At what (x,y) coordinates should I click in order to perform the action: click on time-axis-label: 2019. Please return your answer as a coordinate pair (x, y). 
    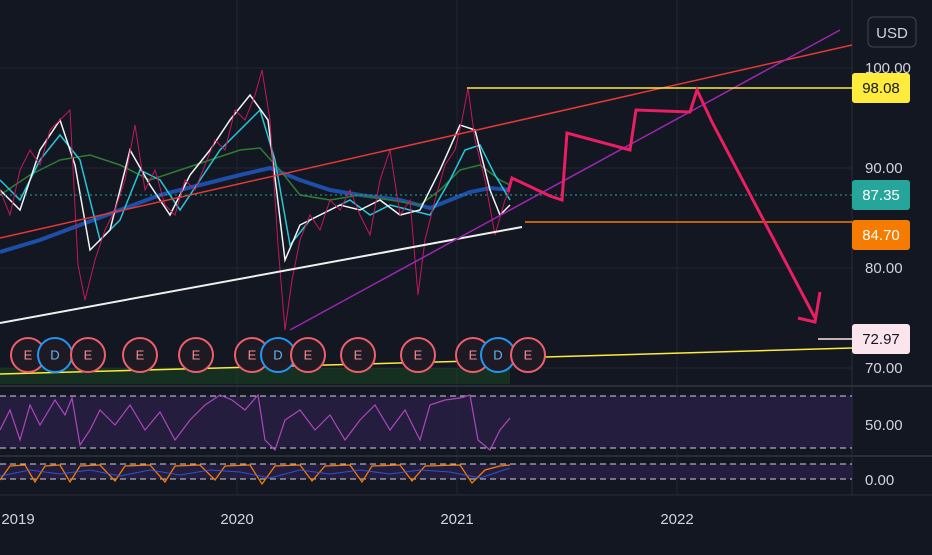
    Looking at the image, I should click on (17, 519).